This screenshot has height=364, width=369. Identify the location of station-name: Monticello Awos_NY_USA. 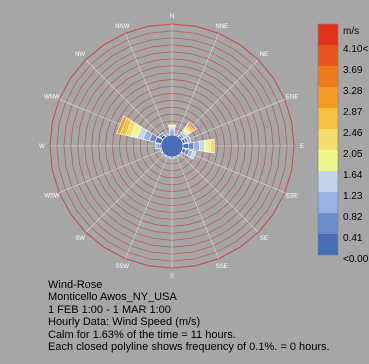
(112, 297).